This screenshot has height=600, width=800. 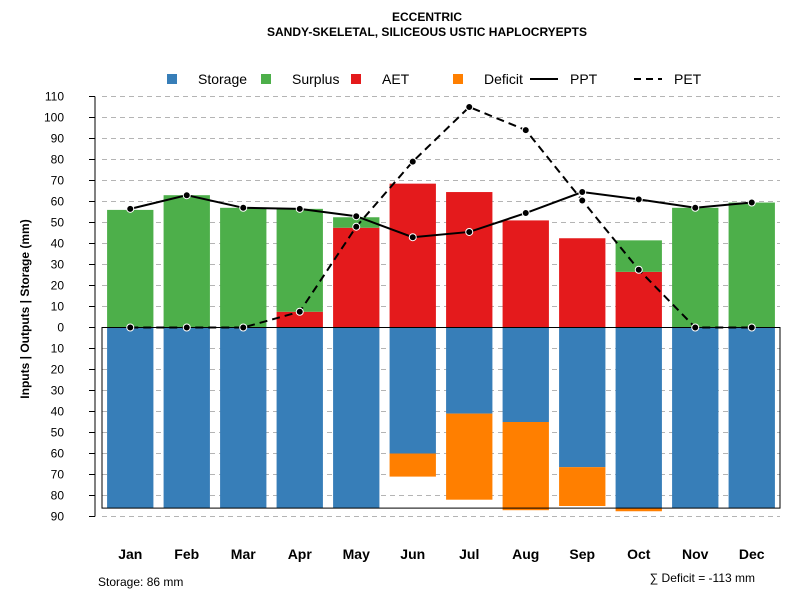 What do you see at coordinates (54, 97) in the screenshot?
I see `y-tick-label: 110` at bounding box center [54, 97].